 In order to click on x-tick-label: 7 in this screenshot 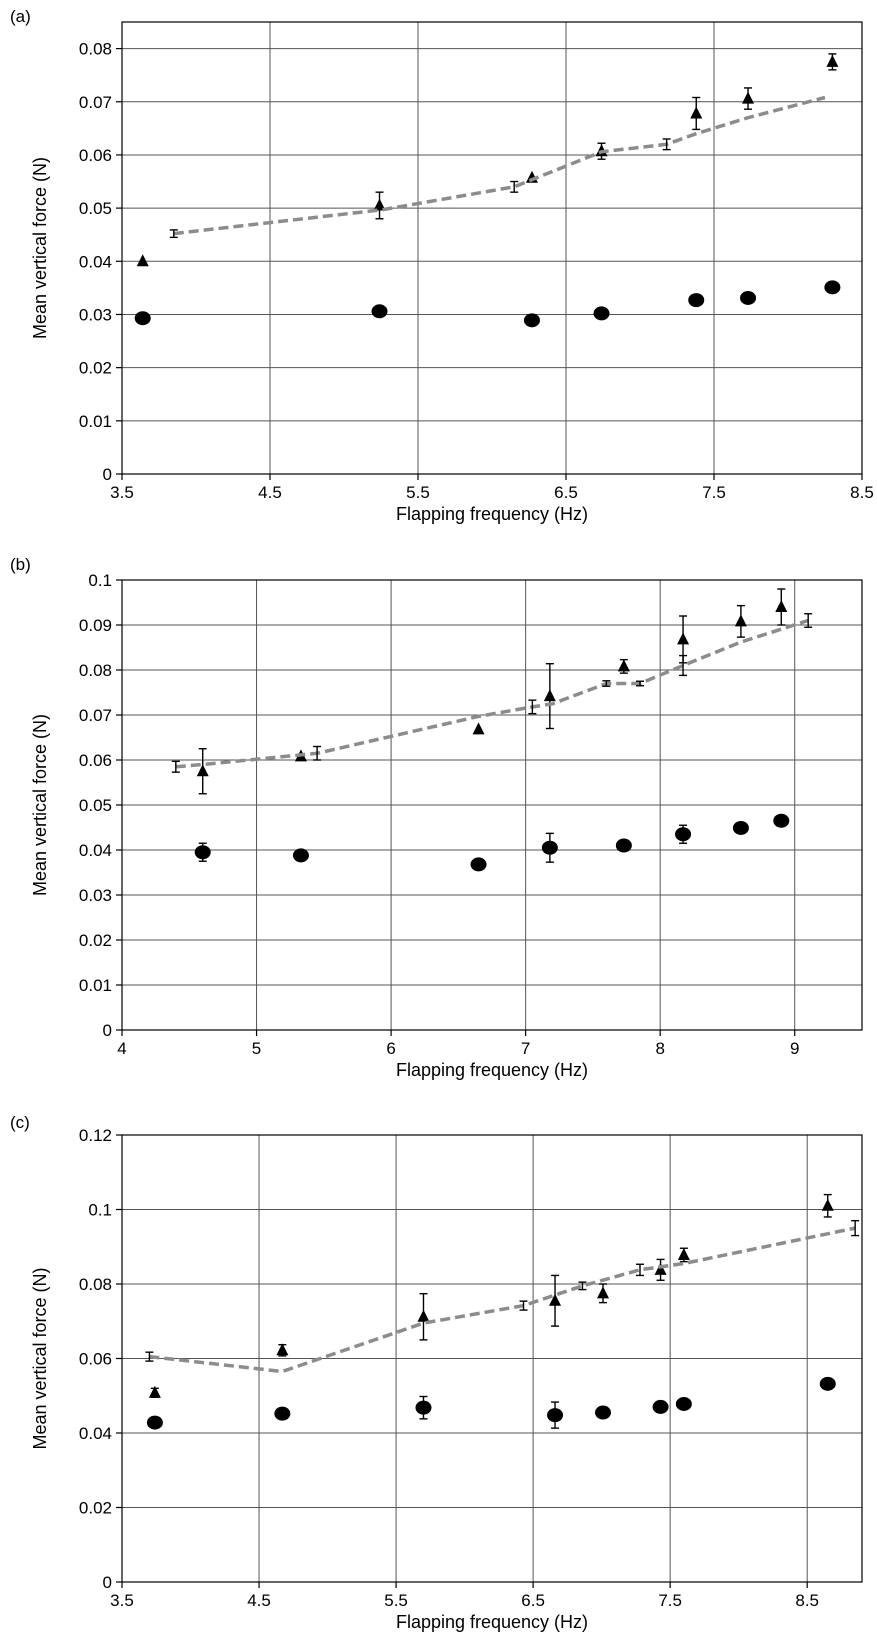, I will do `click(525, 1048)`.